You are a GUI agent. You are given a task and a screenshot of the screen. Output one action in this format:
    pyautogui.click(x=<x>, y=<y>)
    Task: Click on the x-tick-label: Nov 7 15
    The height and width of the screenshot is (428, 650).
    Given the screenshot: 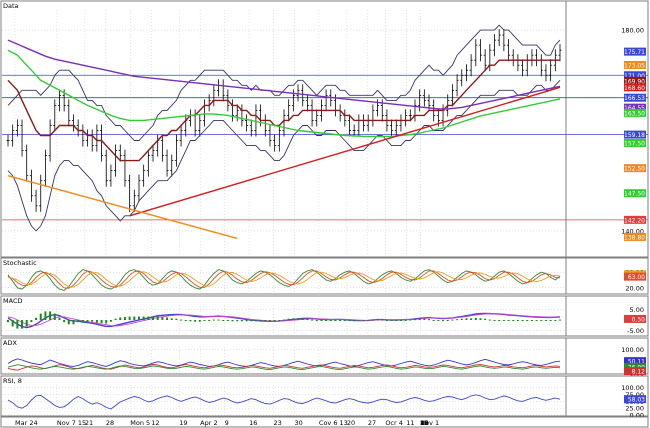 What is the action you would take?
    pyautogui.click(x=71, y=423)
    